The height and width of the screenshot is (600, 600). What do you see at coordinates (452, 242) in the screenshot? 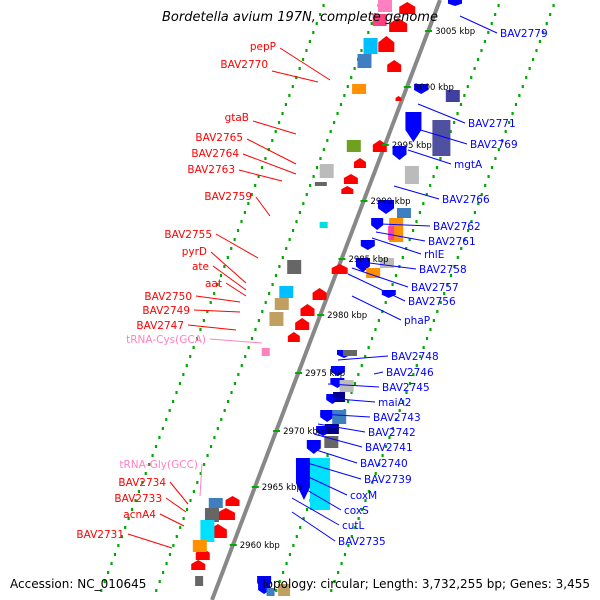
I see `gene-label-right: BAV2761` at bounding box center [452, 242].